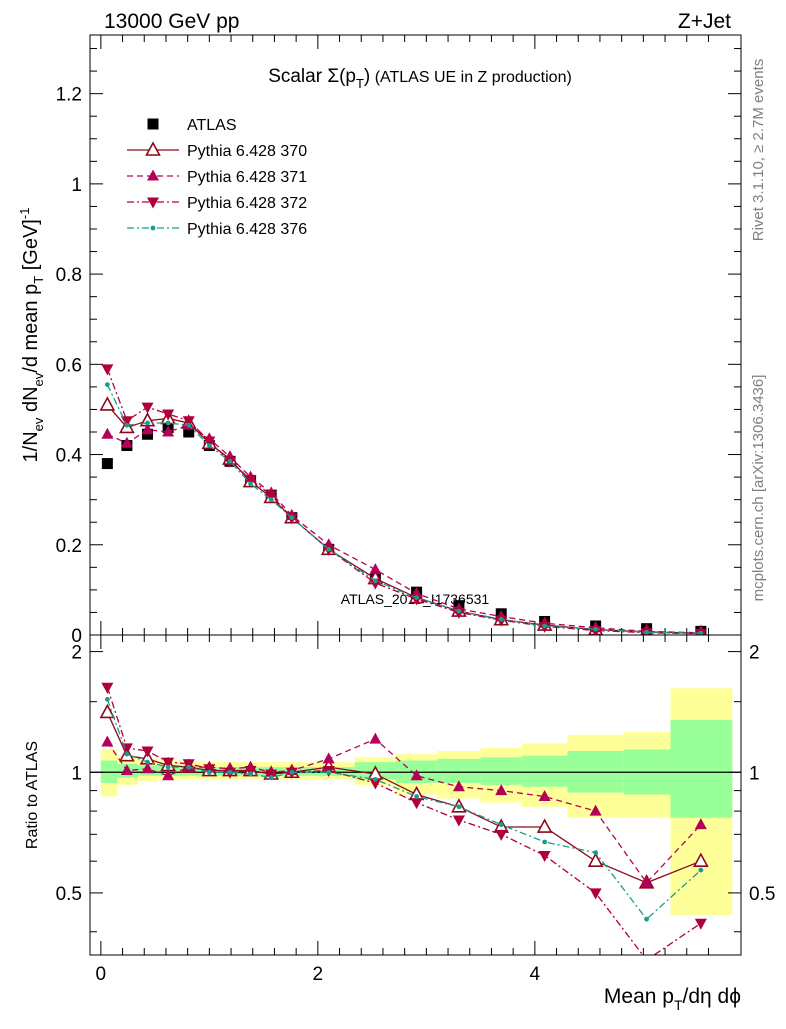 The height and width of the screenshot is (1029, 786). I want to click on ratio-y-tick-label: 0.5, so click(69, 894).